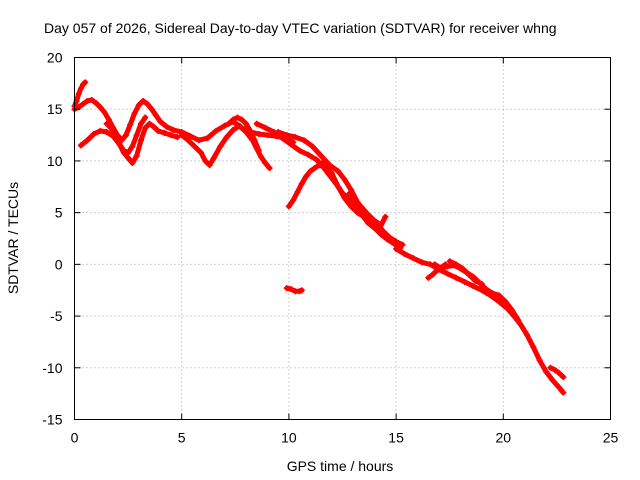 This screenshot has height=480, width=640. What do you see at coordinates (182, 438) in the screenshot?
I see `x-tick-label: 5` at bounding box center [182, 438].